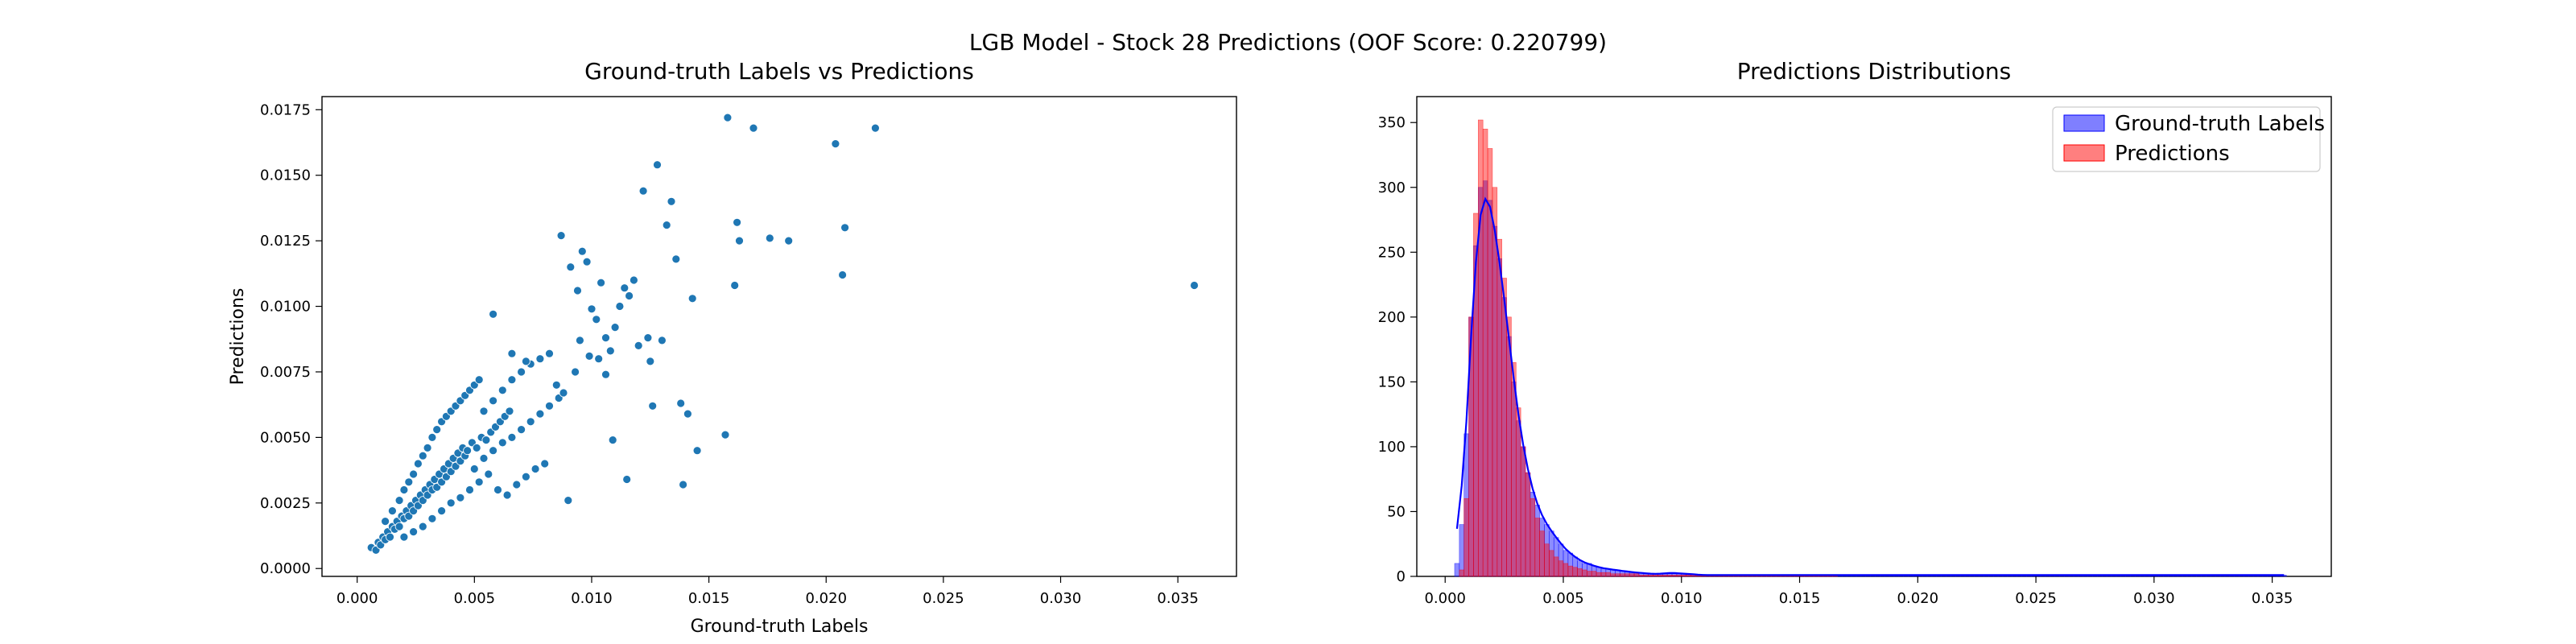 This screenshot has width=2576, height=644. I want to click on histogram-ytick-label: 100, so click(1392, 447).